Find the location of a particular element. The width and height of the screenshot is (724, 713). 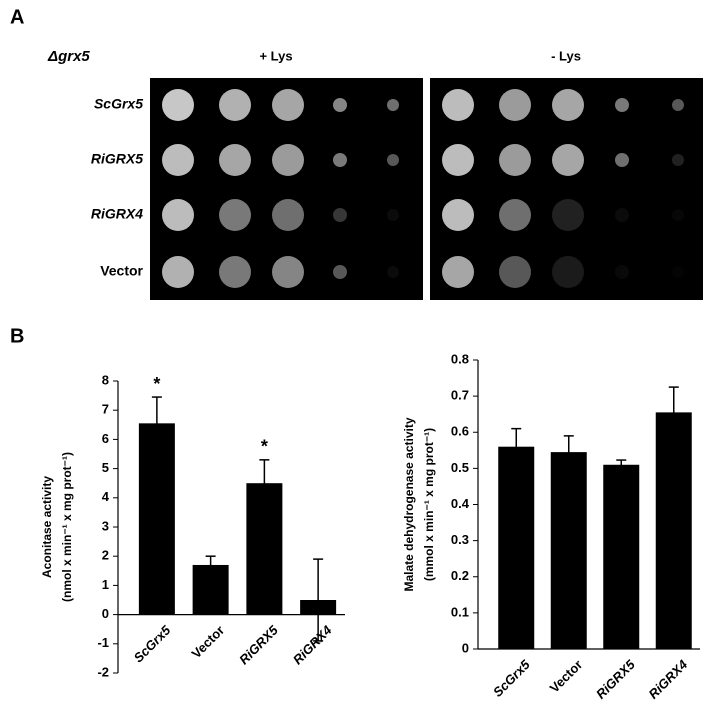

y-tick-label: 6 is located at coordinates (105, 438).